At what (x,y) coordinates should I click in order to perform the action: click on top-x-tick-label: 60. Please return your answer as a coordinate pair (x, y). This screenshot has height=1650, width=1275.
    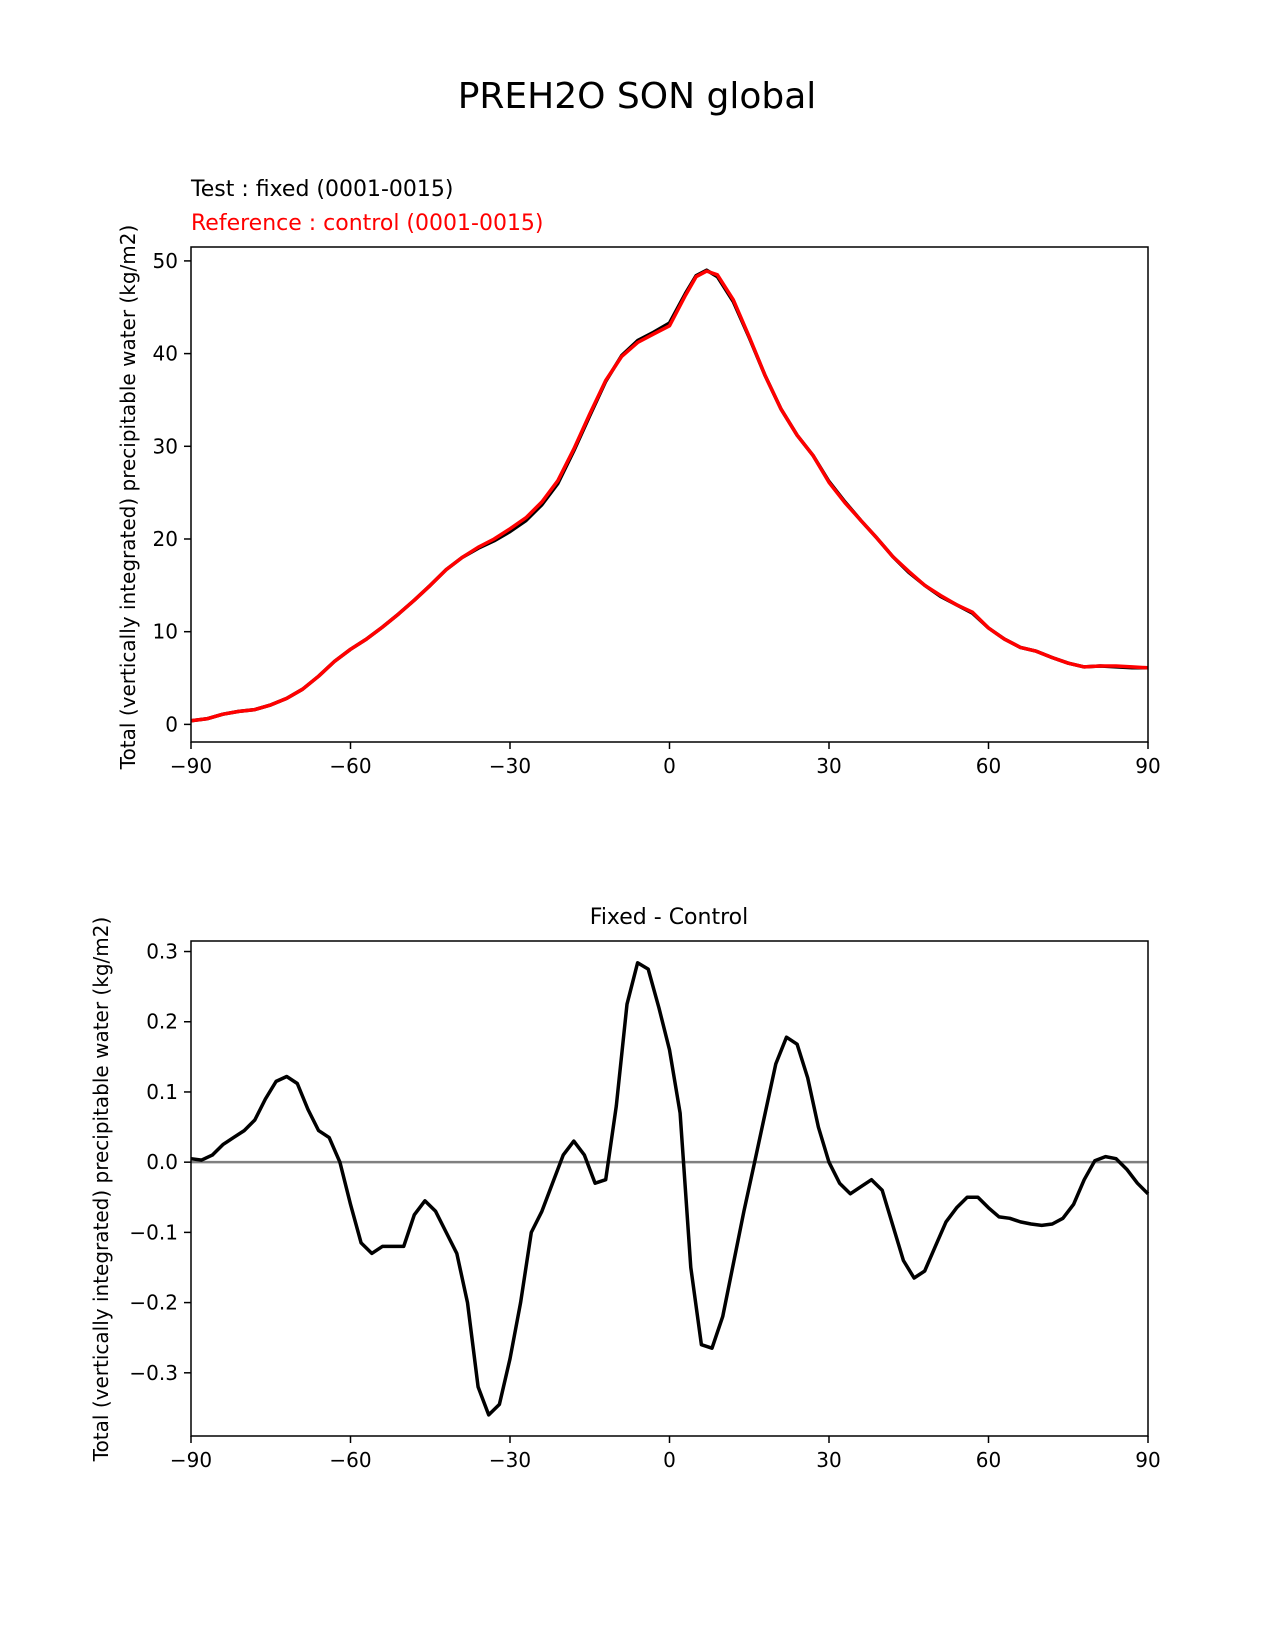
    Looking at the image, I should click on (988, 766).